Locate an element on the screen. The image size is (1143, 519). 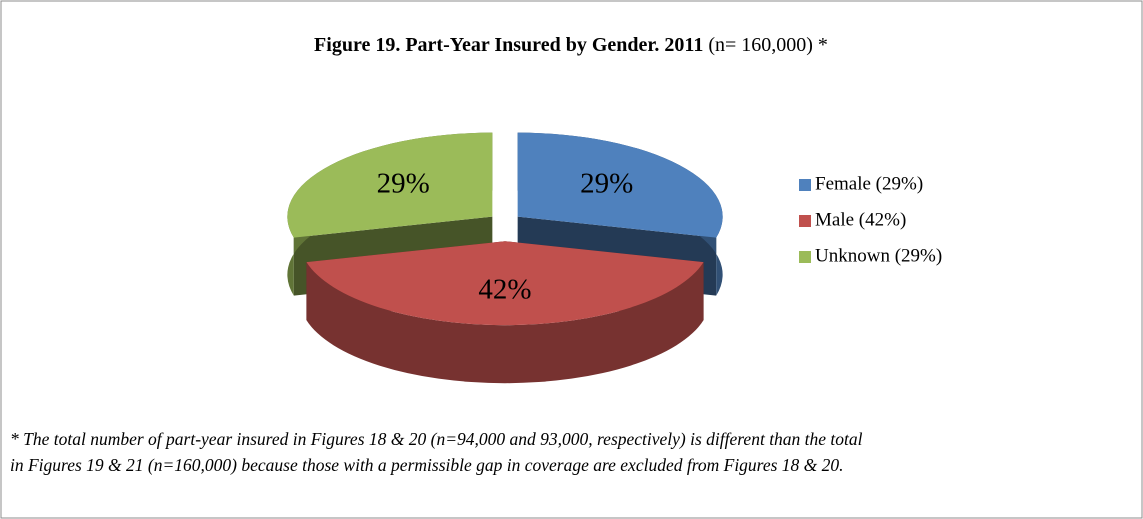
chart-subtitle: (n= 160,000) * is located at coordinates (768, 45).